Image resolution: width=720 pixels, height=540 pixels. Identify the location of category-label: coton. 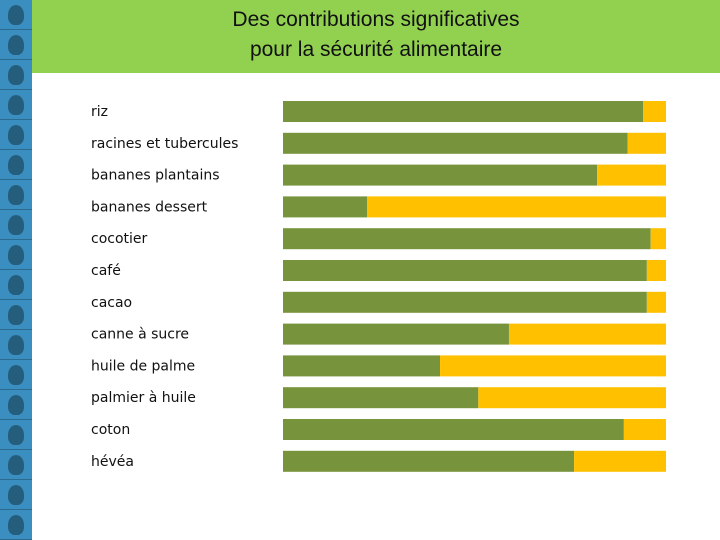
(110, 430).